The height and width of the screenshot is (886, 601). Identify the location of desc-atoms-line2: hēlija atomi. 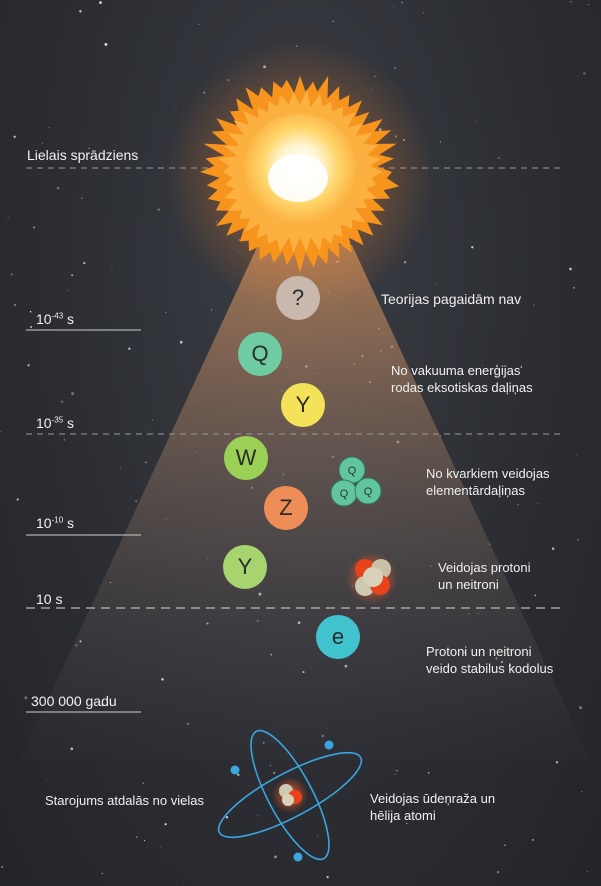
(403, 815).